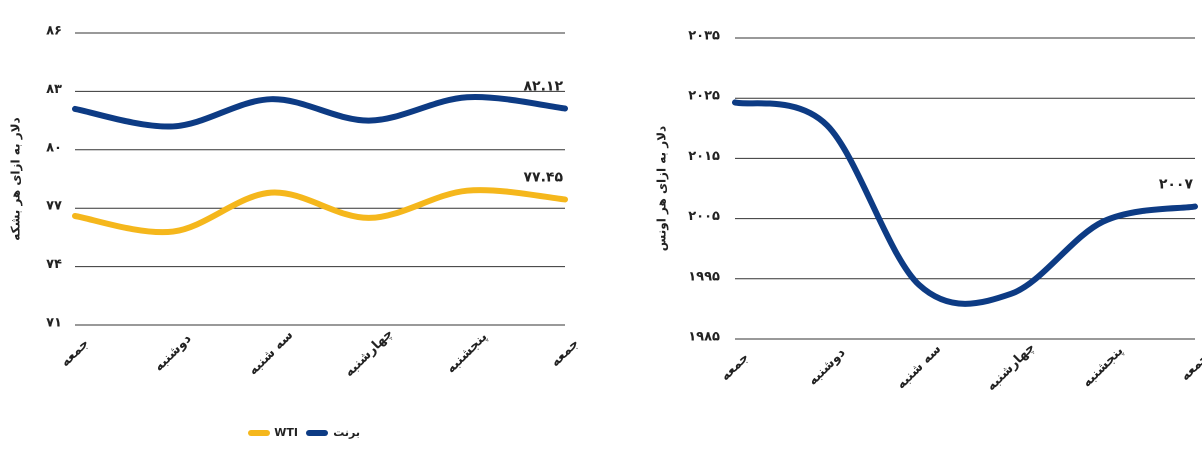  What do you see at coordinates (54, 323) in the screenshot?
I see `y-tick-label: ۷۱` at bounding box center [54, 323].